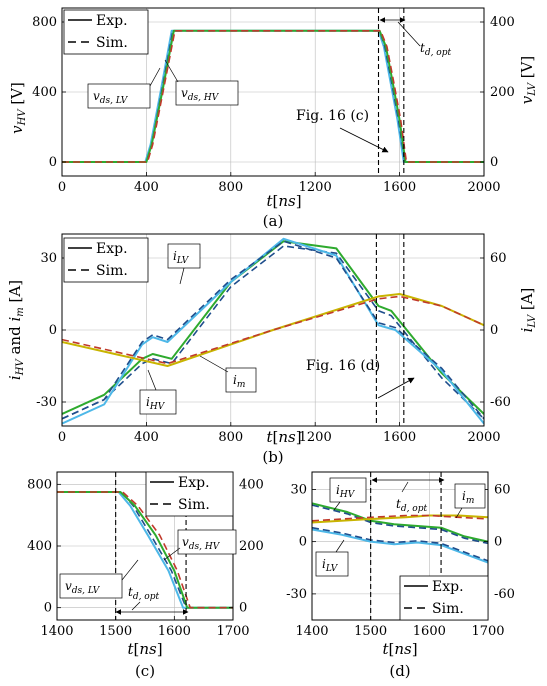 This screenshot has width=547, height=686. What do you see at coordinates (298, 489) in the screenshot?
I see `y-tick-label-left: 30` at bounding box center [298, 489].